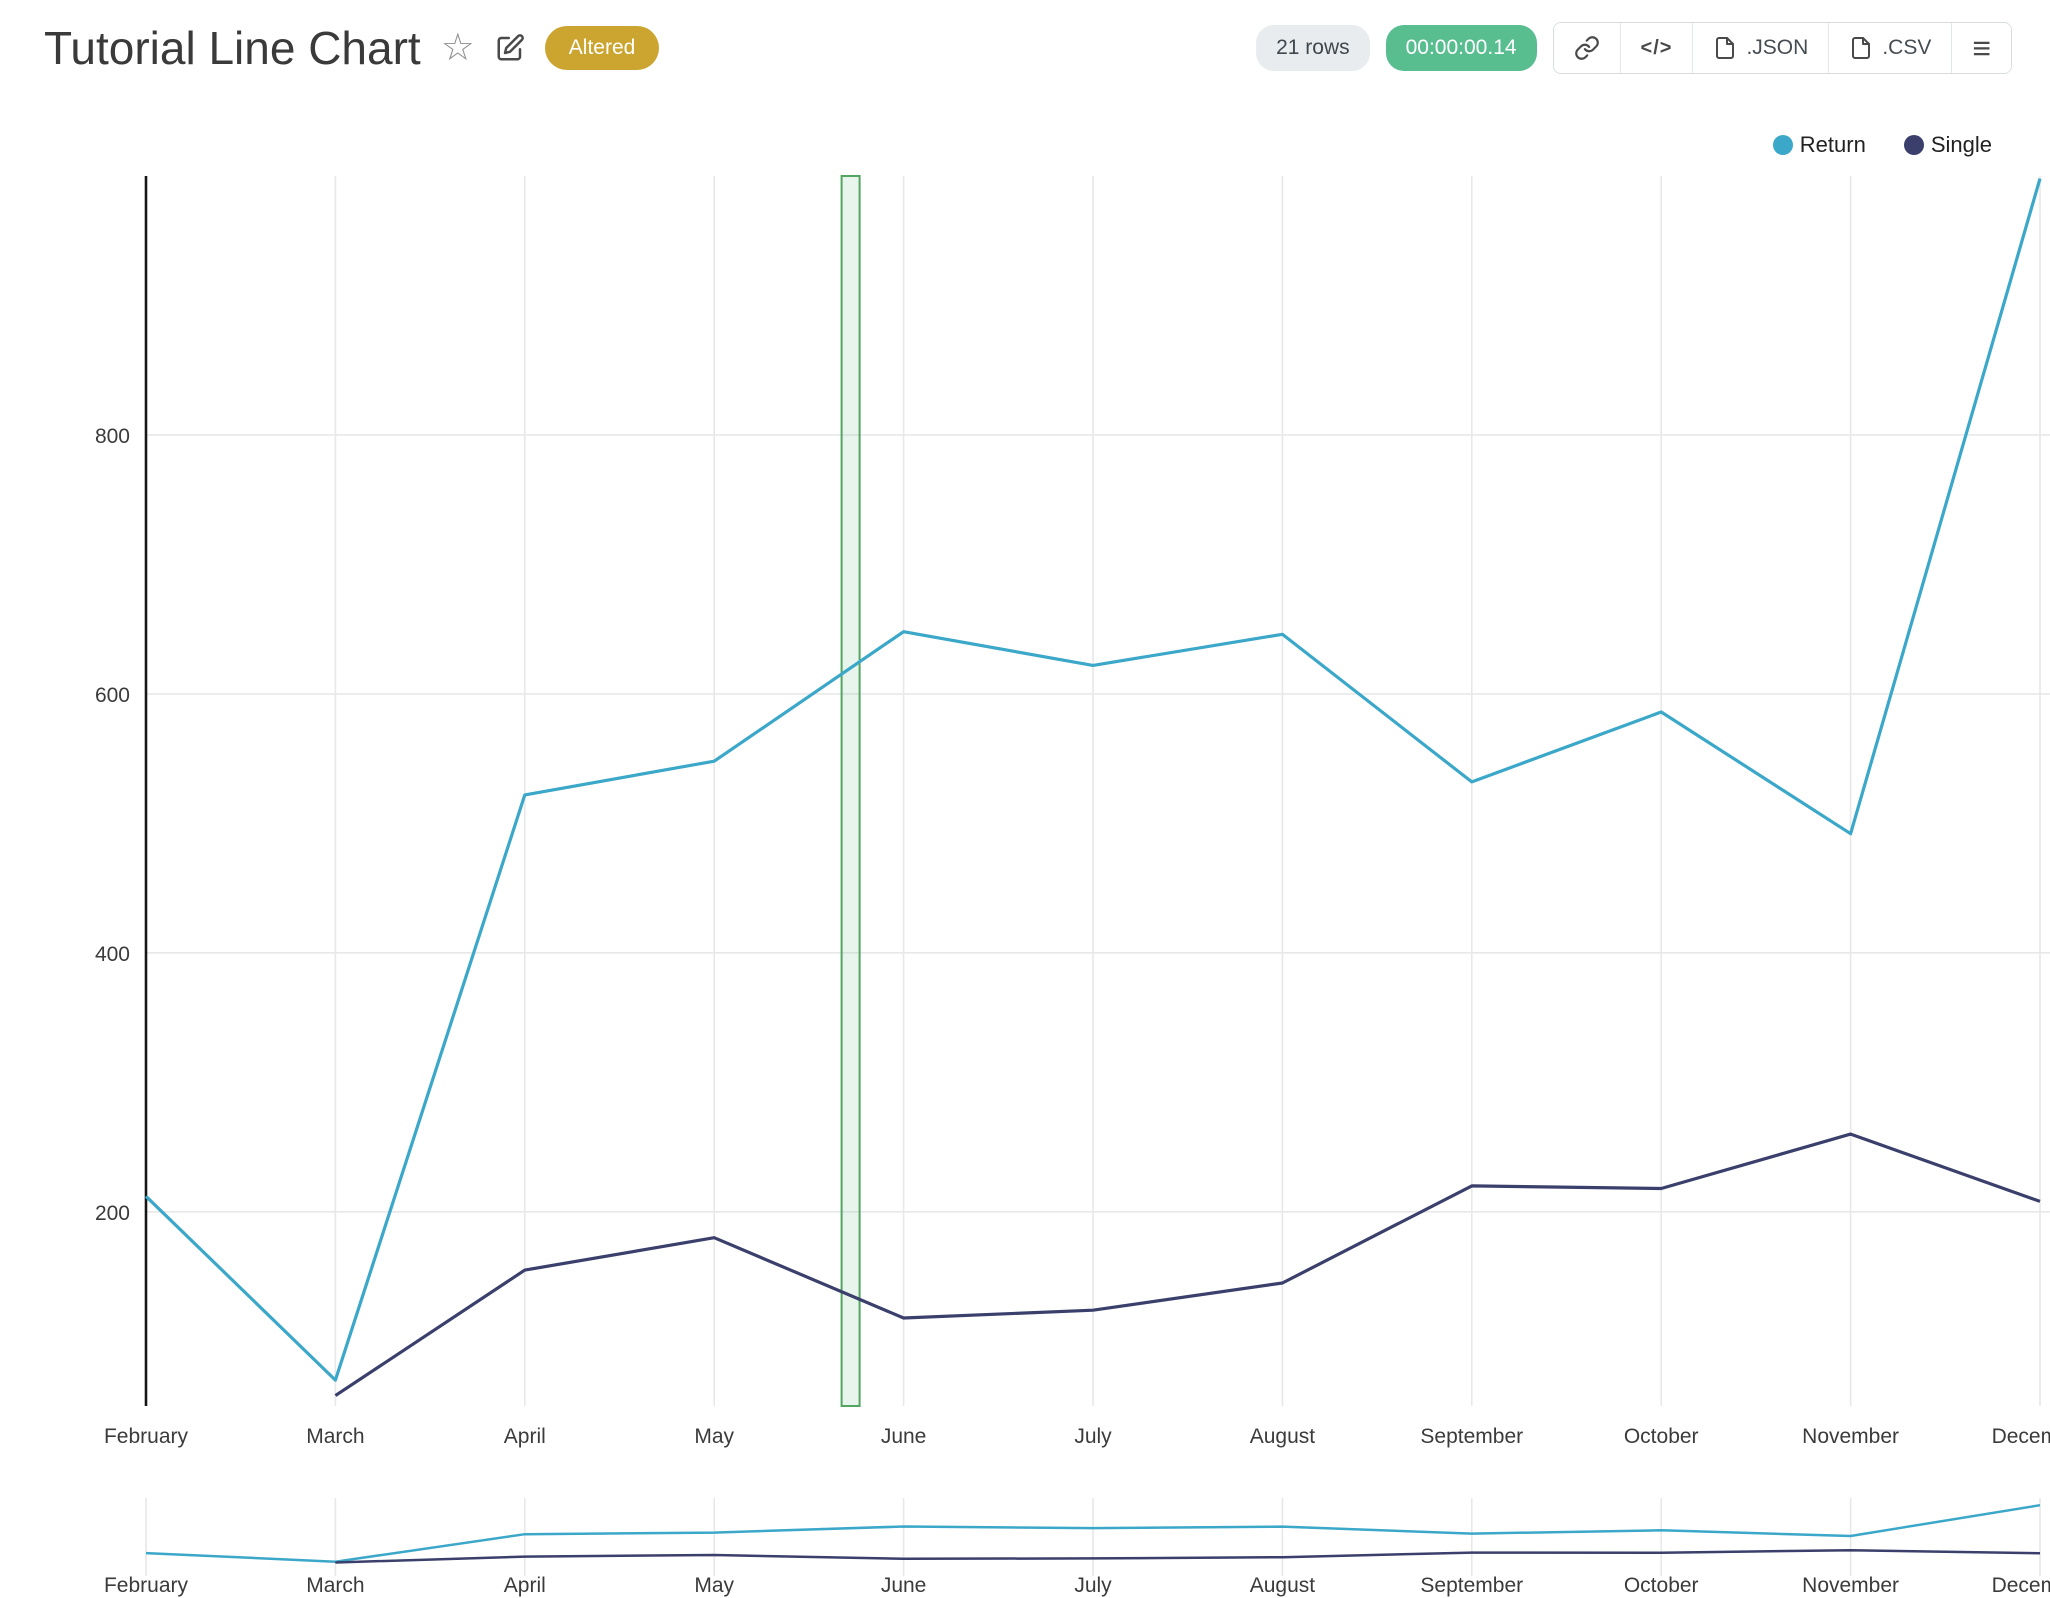 The width and height of the screenshot is (2050, 1598). What do you see at coordinates (1187, 1264) in the screenshot?
I see `series-line-single` at bounding box center [1187, 1264].